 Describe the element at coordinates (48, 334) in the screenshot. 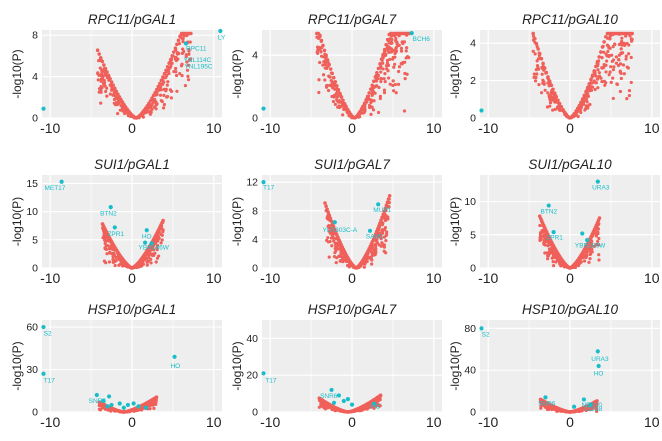

I see `gene-label: S2` at that location.